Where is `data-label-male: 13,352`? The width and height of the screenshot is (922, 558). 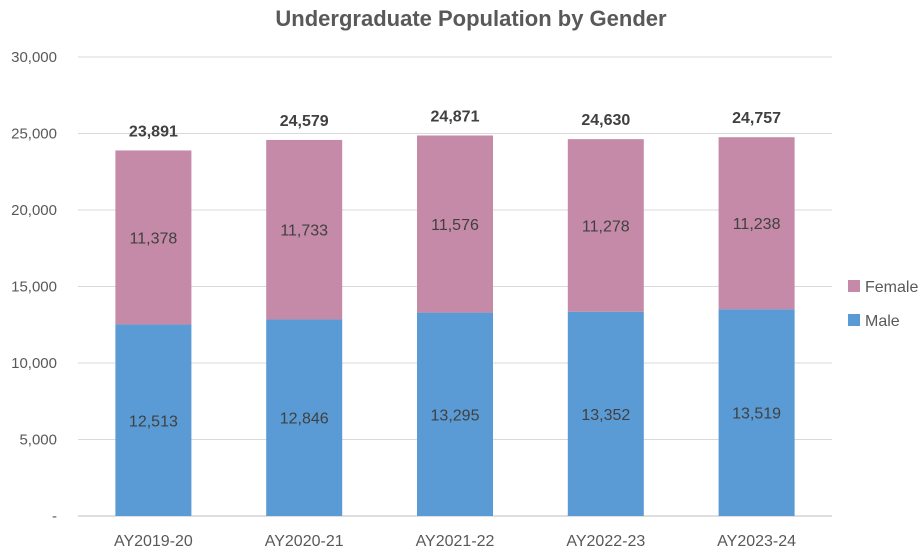
data-label-male: 13,352 is located at coordinates (605, 415).